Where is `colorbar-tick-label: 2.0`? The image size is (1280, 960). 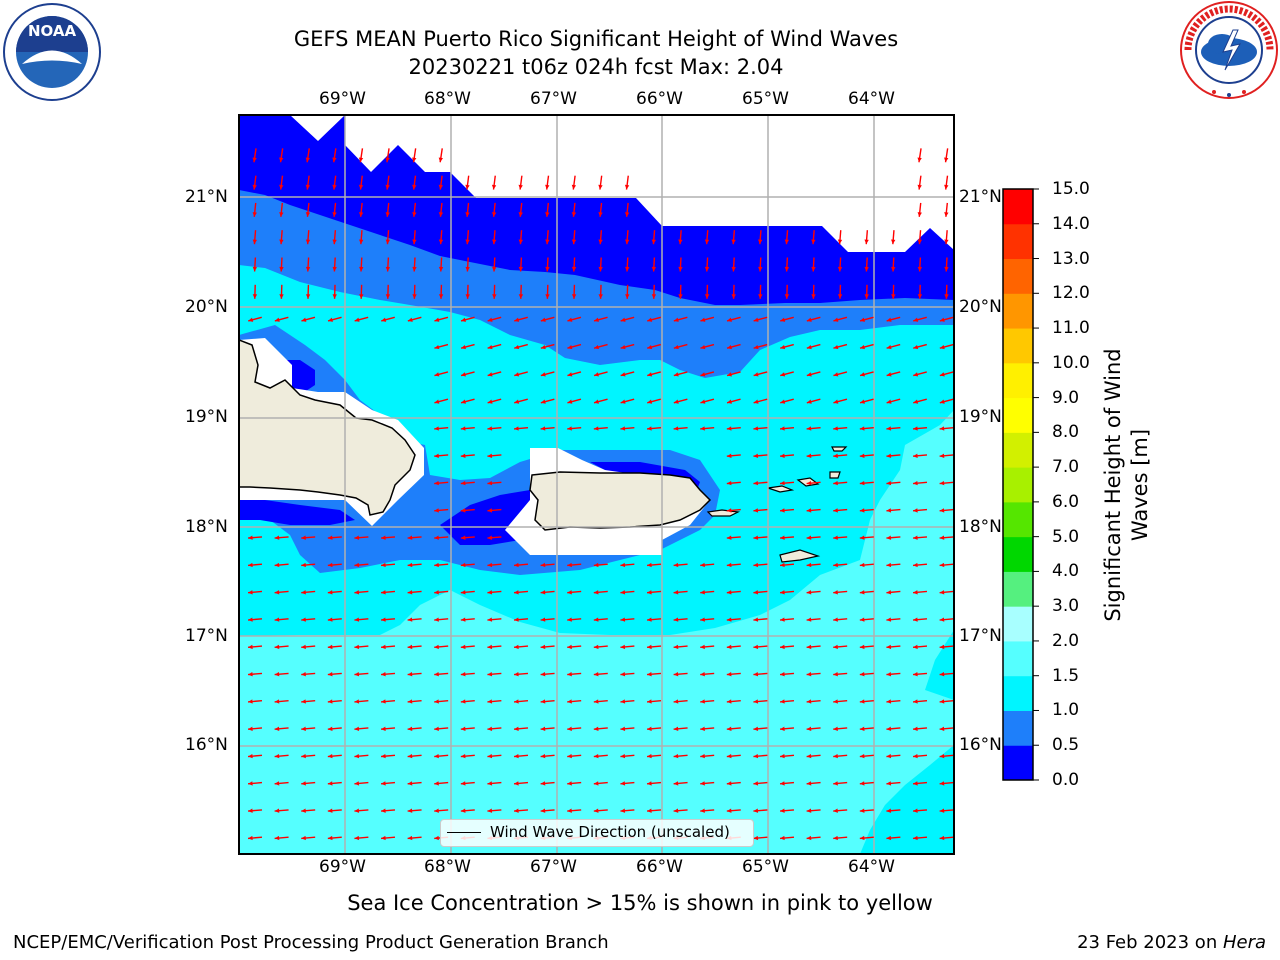 colorbar-tick-label: 2.0 is located at coordinates (1066, 640).